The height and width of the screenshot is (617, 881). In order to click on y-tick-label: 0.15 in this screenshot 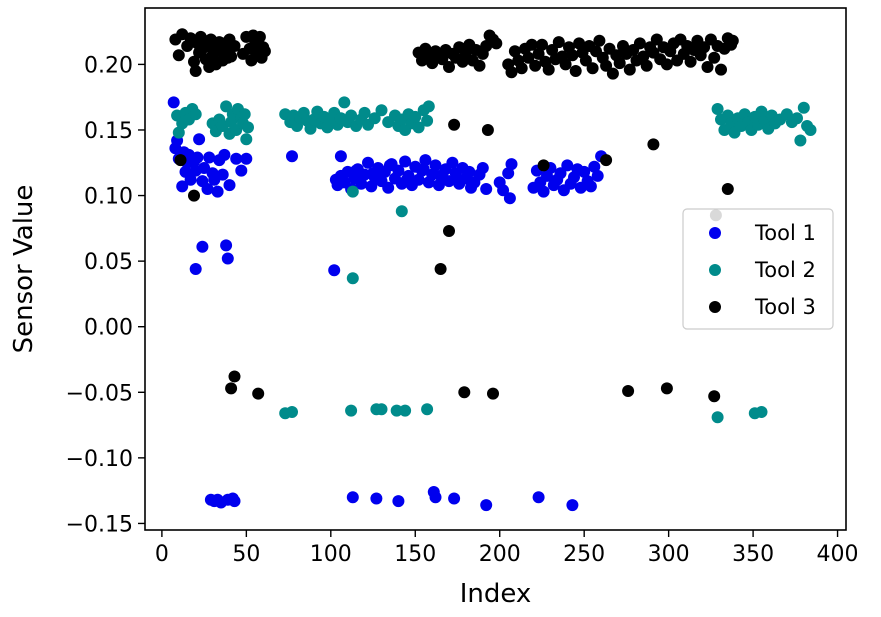, I will do `click(108, 131)`.